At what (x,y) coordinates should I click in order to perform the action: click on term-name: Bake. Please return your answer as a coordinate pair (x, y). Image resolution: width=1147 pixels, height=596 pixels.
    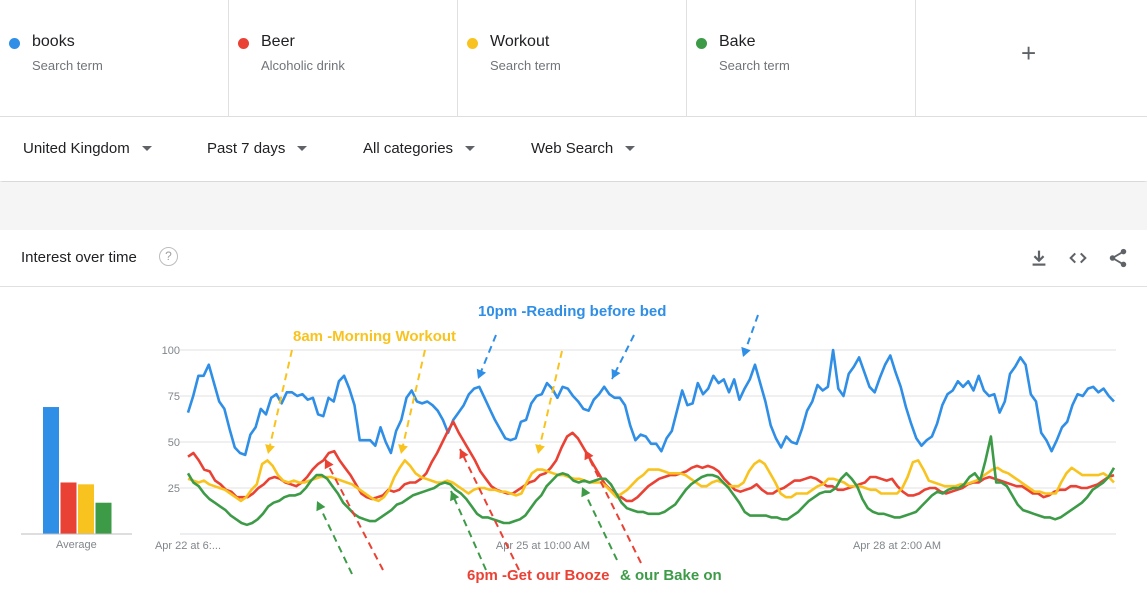
    Looking at the image, I should click on (737, 41).